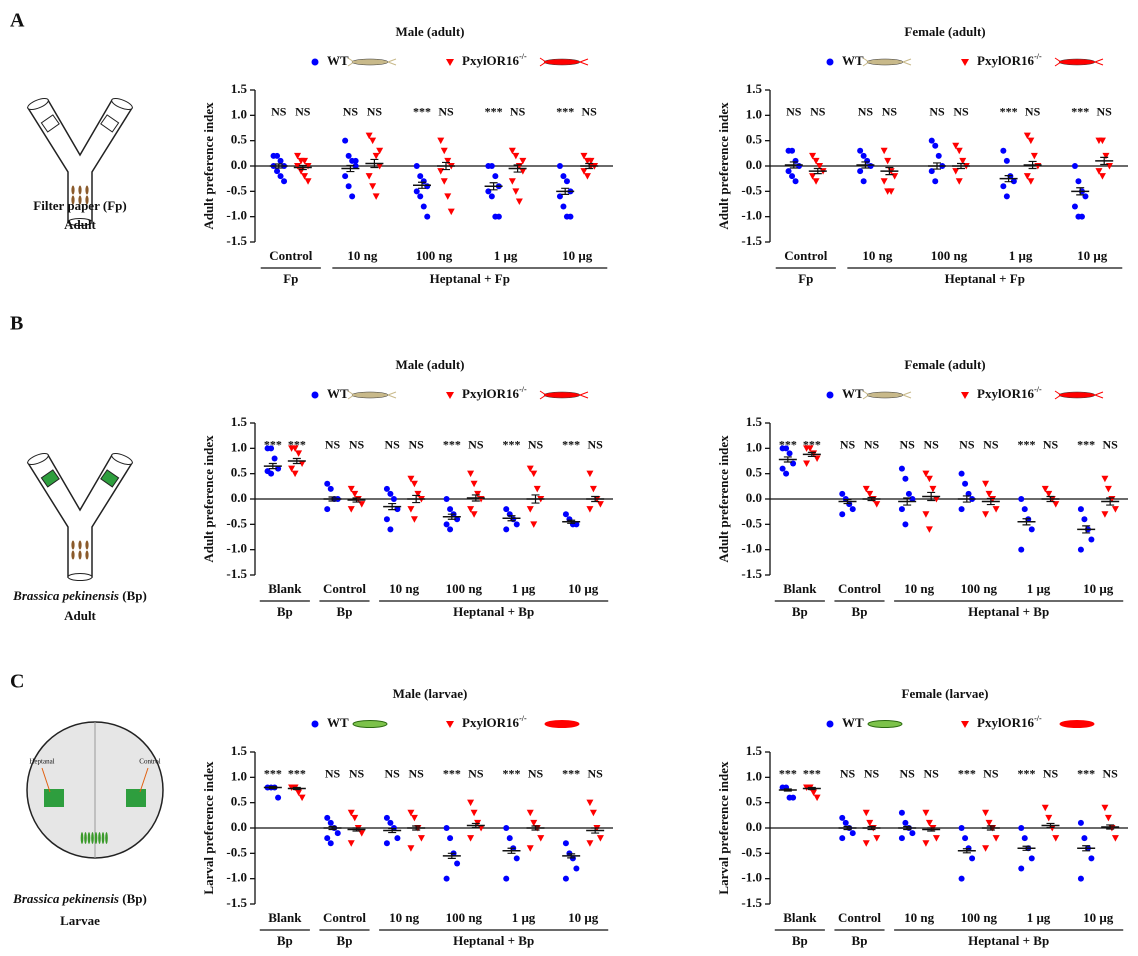  Describe the element at coordinates (149, 762) in the screenshot. I see `arena-label: Control` at that location.